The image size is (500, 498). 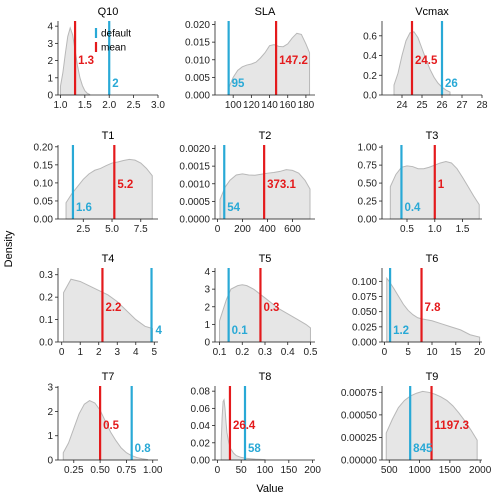 What do you see at coordinates (265, 377) in the screenshot?
I see `panel-title: T8` at bounding box center [265, 377].